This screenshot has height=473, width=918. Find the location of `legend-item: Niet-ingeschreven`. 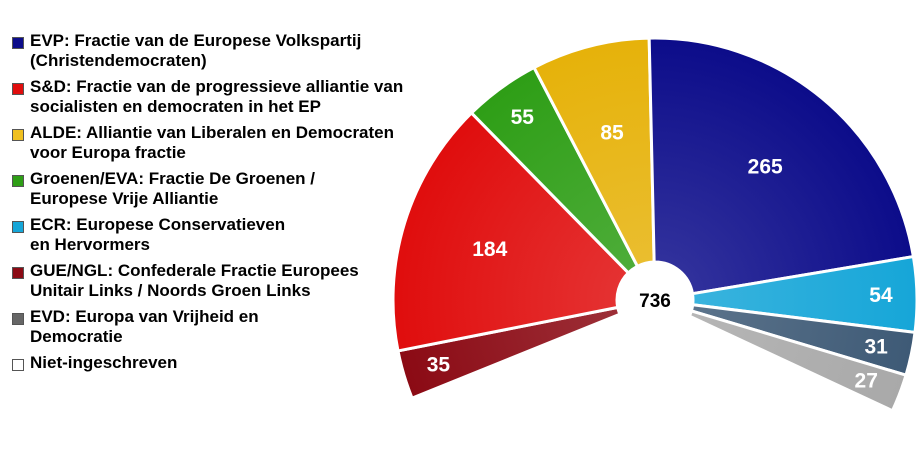

legend-item: Niet-ingeschreven is located at coordinates (228, 363).